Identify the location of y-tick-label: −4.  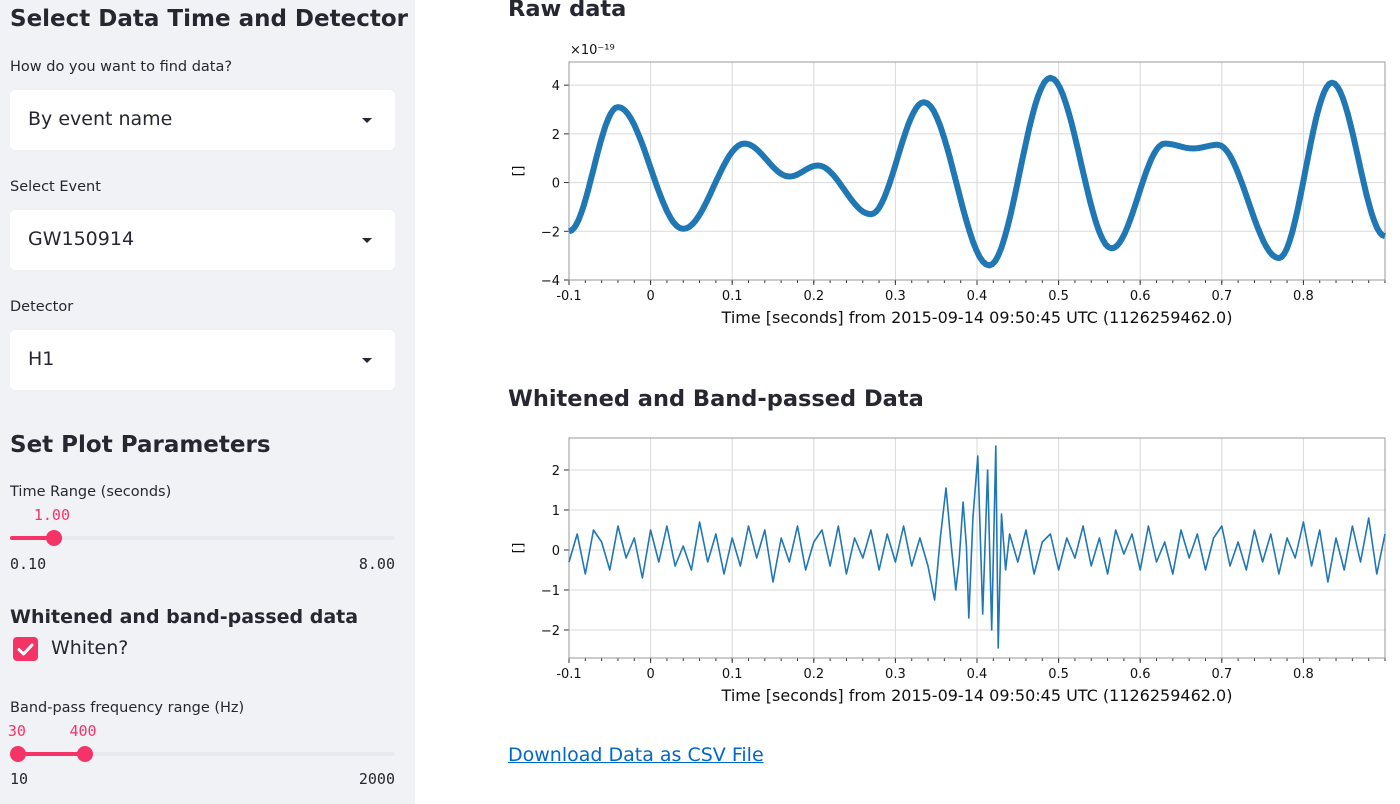
(550, 281).